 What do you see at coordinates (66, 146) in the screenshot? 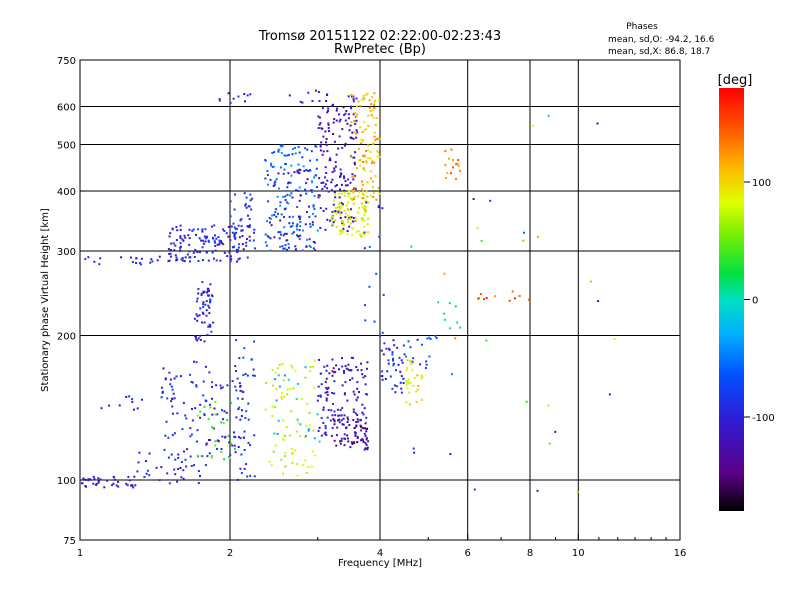
I see `y-tick-label: 500` at bounding box center [66, 146].